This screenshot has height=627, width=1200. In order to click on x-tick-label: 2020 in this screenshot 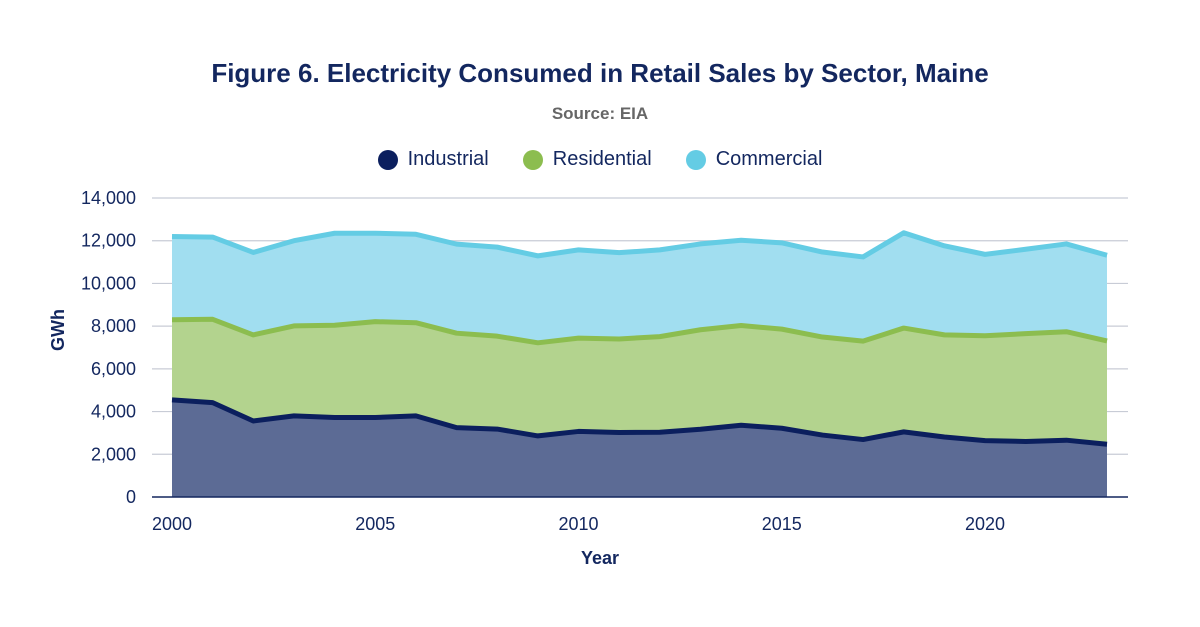, I will do `click(985, 524)`.